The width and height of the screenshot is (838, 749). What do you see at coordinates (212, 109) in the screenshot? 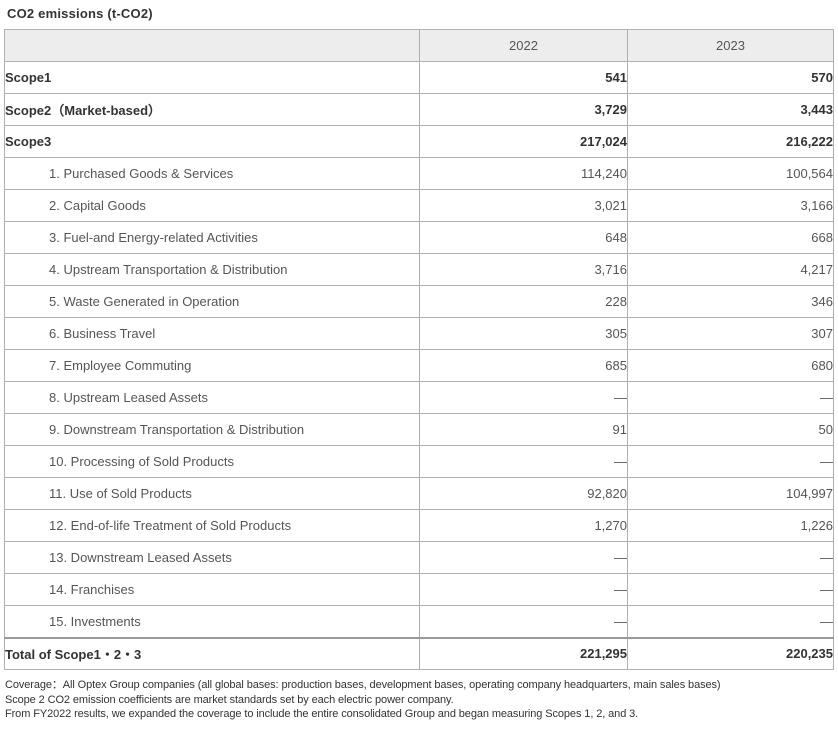
I see `row-label: Scope2（Market-based）` at bounding box center [212, 109].